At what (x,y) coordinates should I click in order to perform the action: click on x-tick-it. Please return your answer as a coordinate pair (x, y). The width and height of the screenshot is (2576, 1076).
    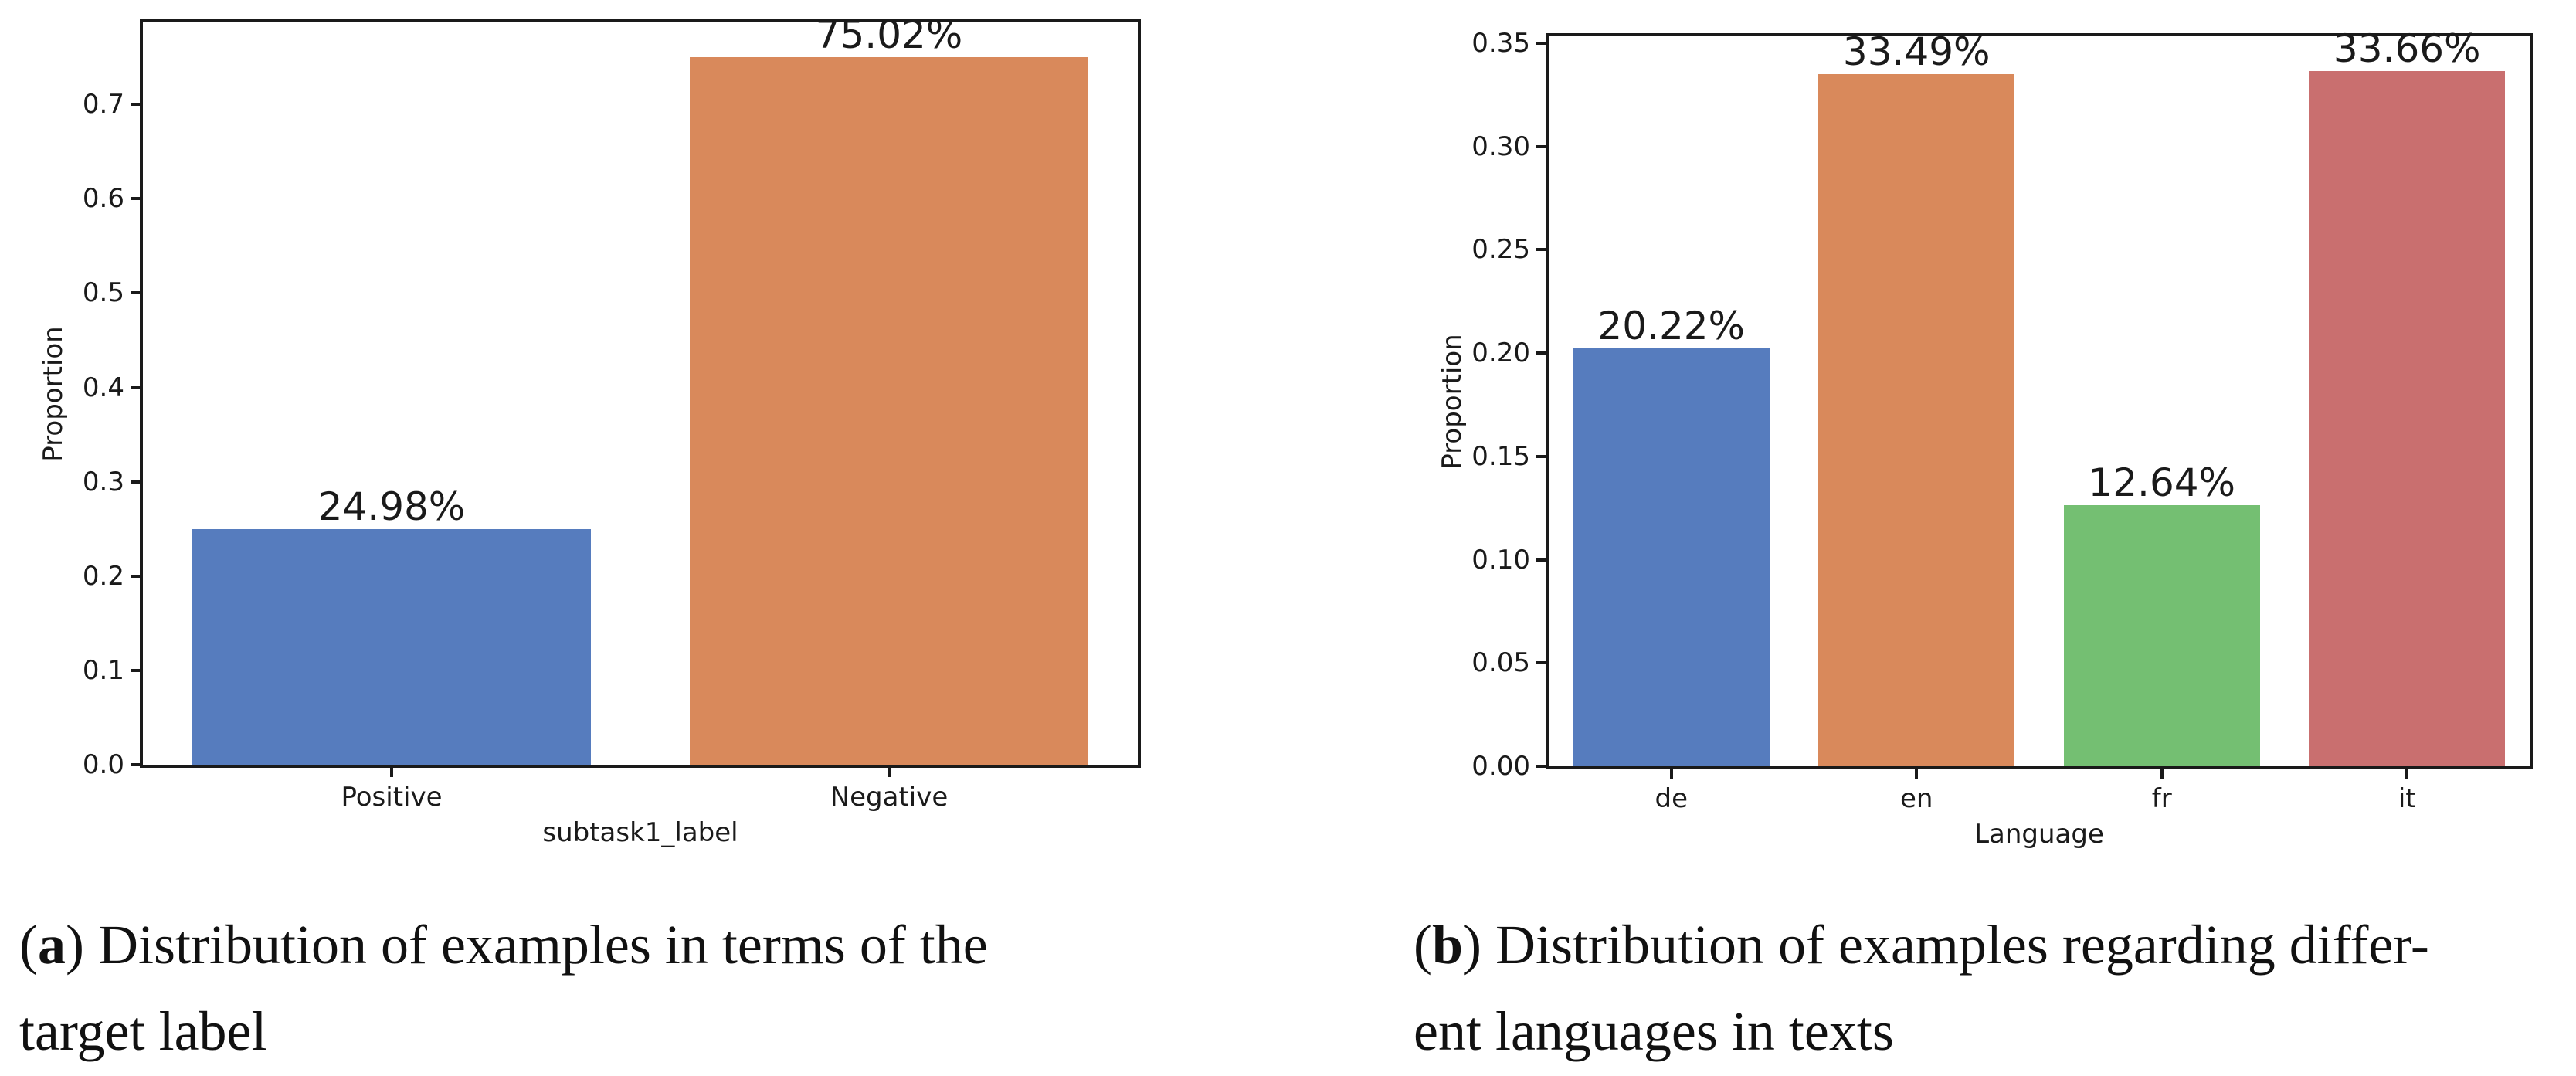
    Looking at the image, I should click on (2407, 772).